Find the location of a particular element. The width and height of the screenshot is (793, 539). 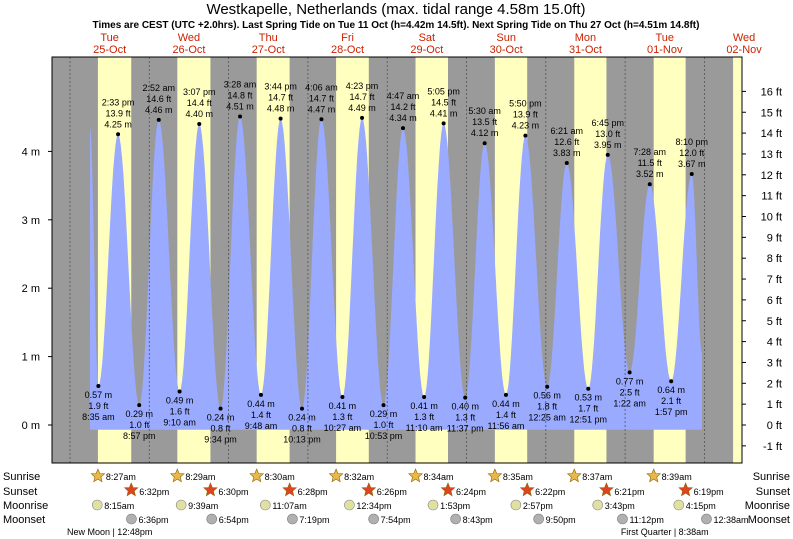

sunset-time: 6:21pm is located at coordinates (629, 492).